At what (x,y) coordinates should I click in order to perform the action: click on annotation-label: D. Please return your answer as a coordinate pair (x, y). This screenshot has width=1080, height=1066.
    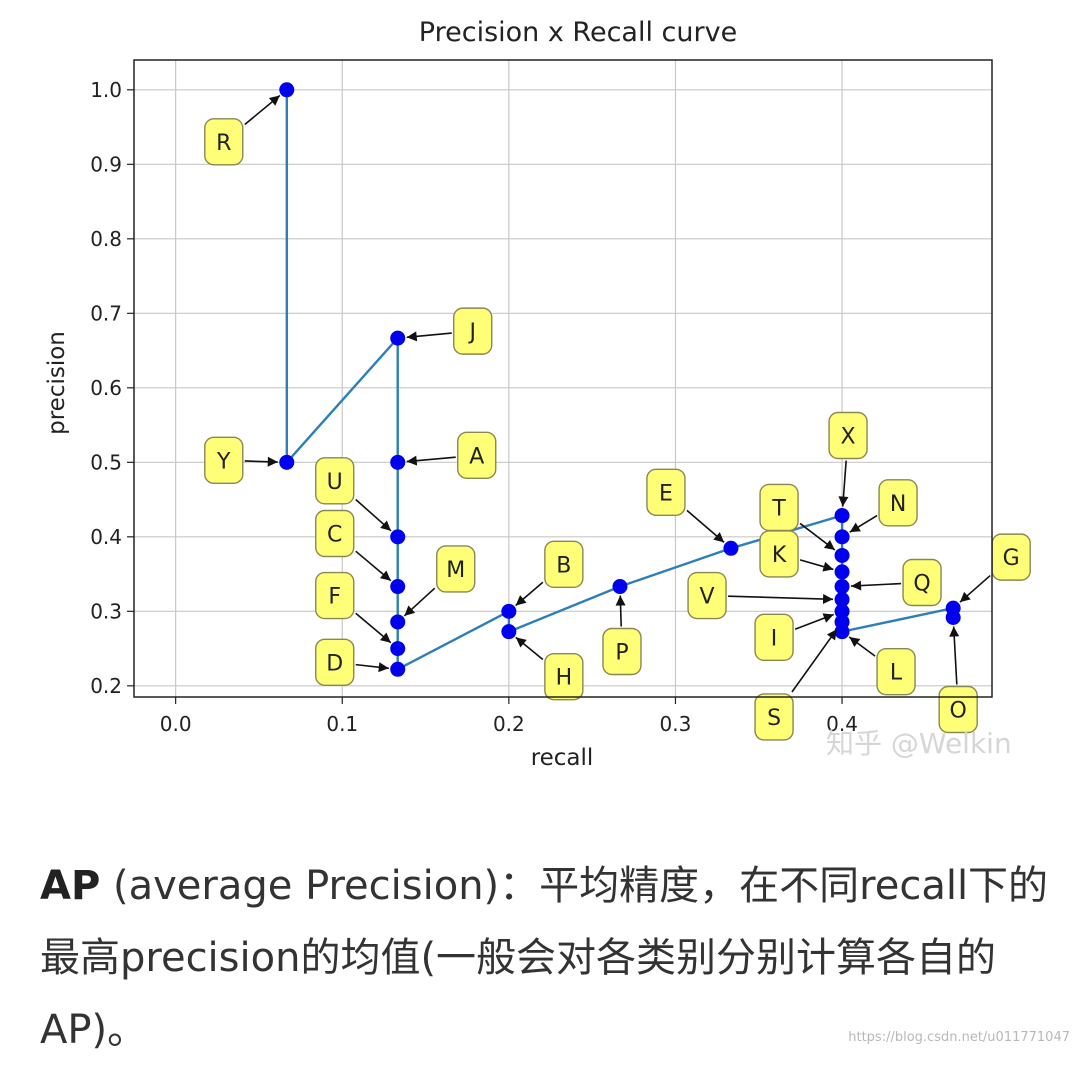
    Looking at the image, I should click on (334, 663).